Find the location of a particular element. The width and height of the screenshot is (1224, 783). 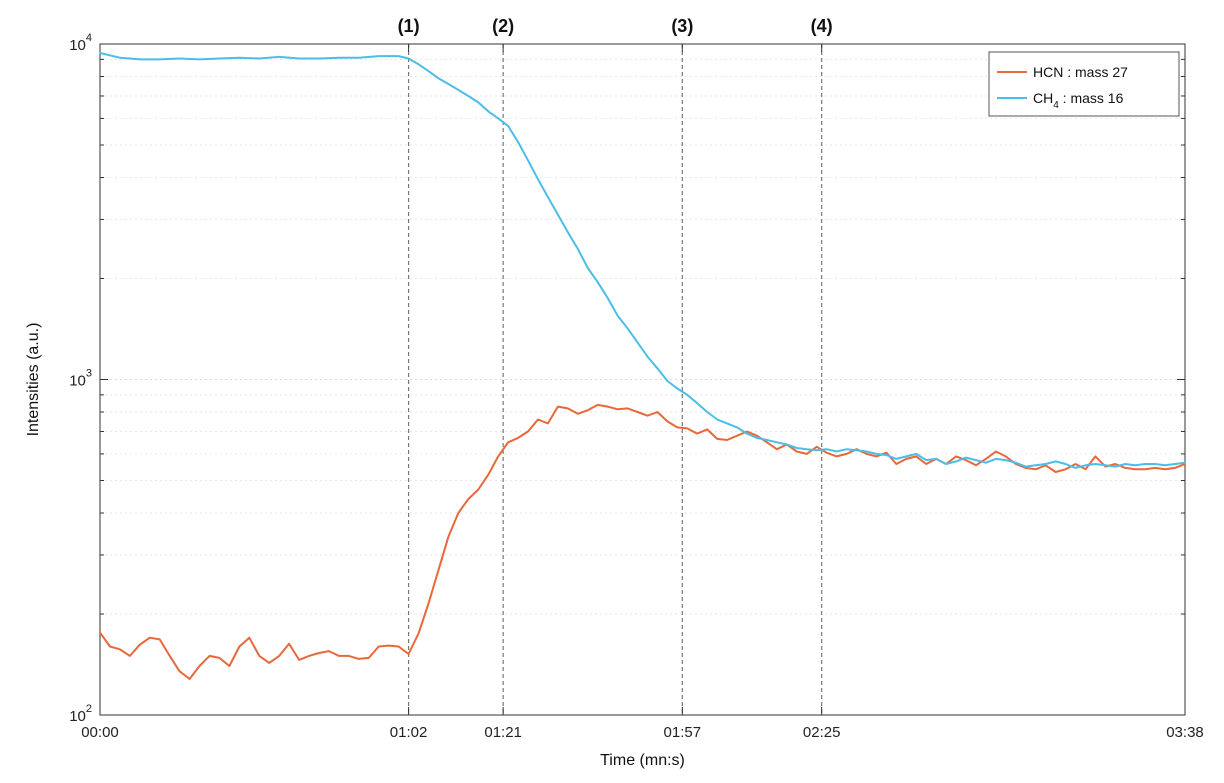

event-label: (4) is located at coordinates (822, 26).